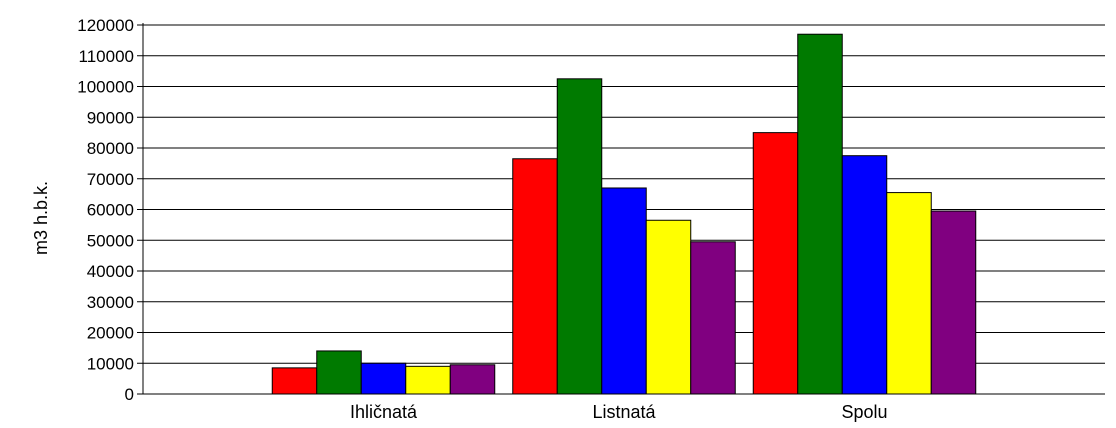 The width and height of the screenshot is (1116, 428). Describe the element at coordinates (110, 333) in the screenshot. I see `y-tick-label: 20000` at that location.